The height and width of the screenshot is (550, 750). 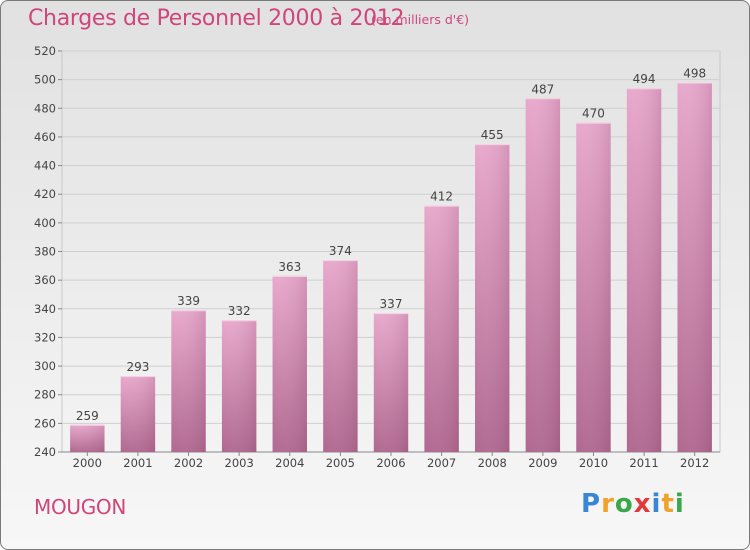 What do you see at coordinates (441, 197) in the screenshot?
I see `data-label: 412` at bounding box center [441, 197].